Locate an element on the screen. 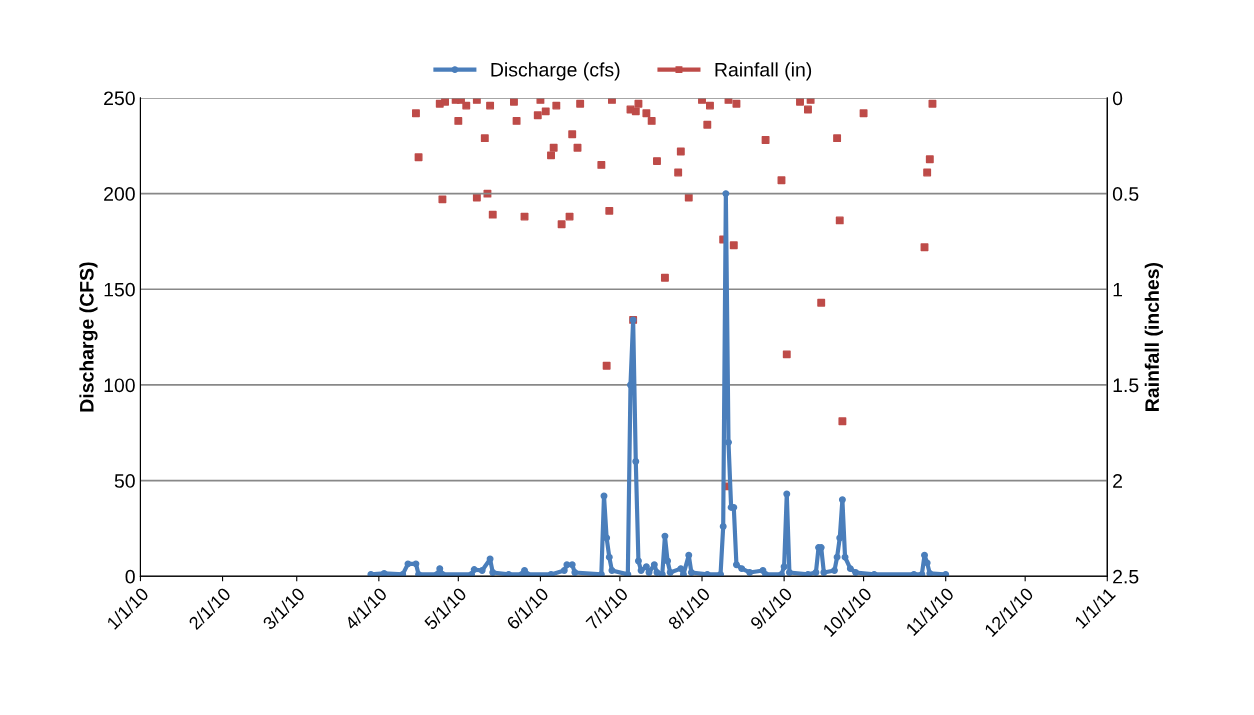  y2-tick-label: 1.5 is located at coordinates (1126, 385).